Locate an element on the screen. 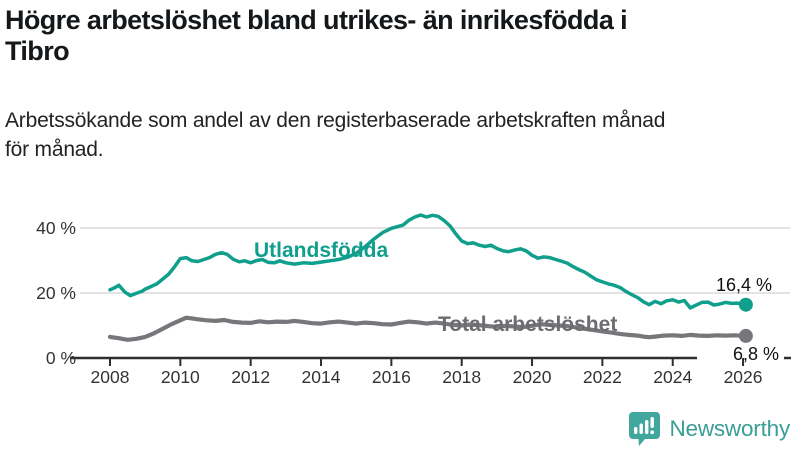  newsworthy-logo: Newsworthy is located at coordinates (709, 429).